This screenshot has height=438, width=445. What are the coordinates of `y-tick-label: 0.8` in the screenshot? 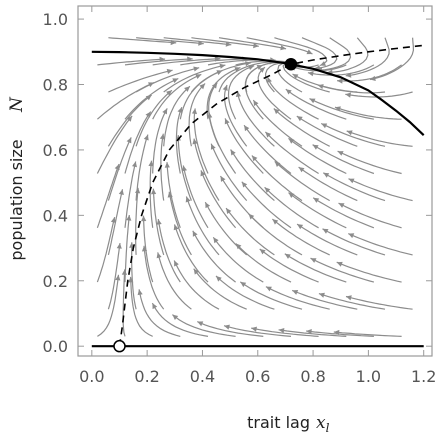 It's located at (55, 85).